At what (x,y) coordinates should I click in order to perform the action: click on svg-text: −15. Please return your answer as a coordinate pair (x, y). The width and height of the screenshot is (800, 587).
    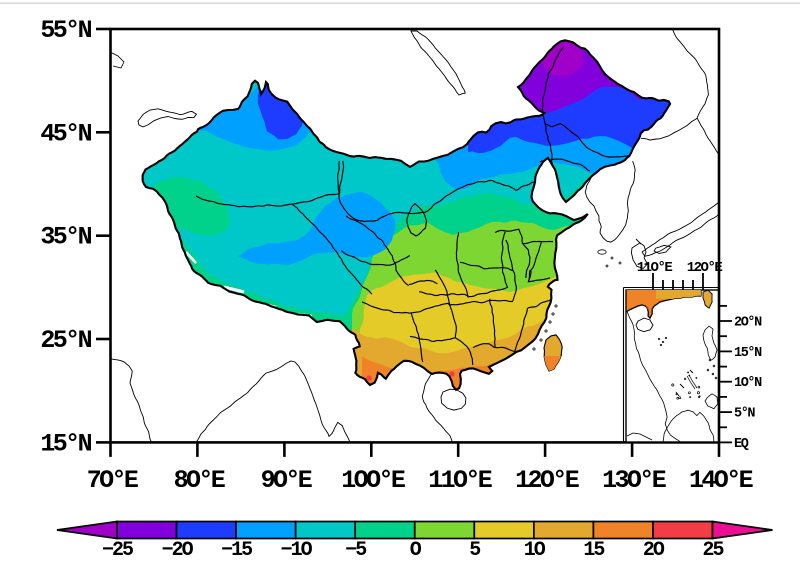
    Looking at the image, I should click on (236, 550).